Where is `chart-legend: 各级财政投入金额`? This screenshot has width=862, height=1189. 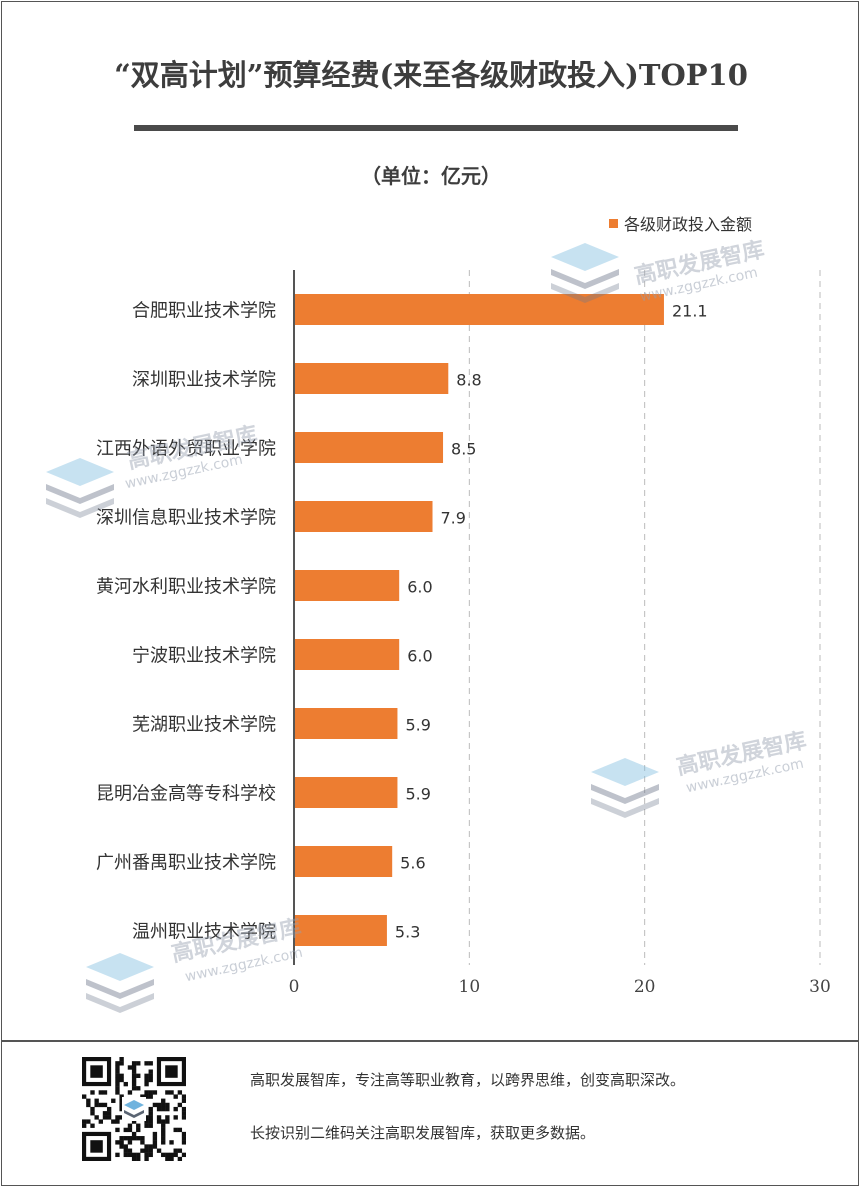
chart-legend: 各级财政投入金额 is located at coordinates (680, 223).